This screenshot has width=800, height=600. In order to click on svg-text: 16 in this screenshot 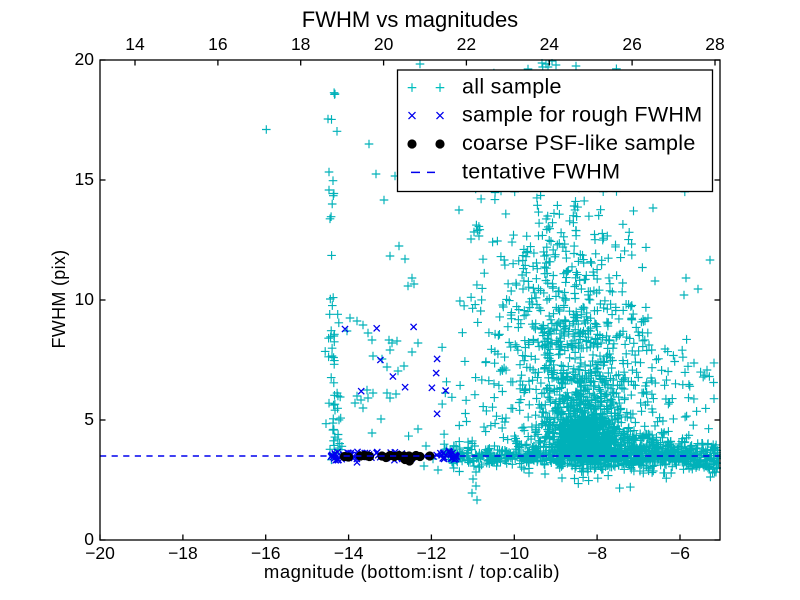, I will do `click(217, 44)`.